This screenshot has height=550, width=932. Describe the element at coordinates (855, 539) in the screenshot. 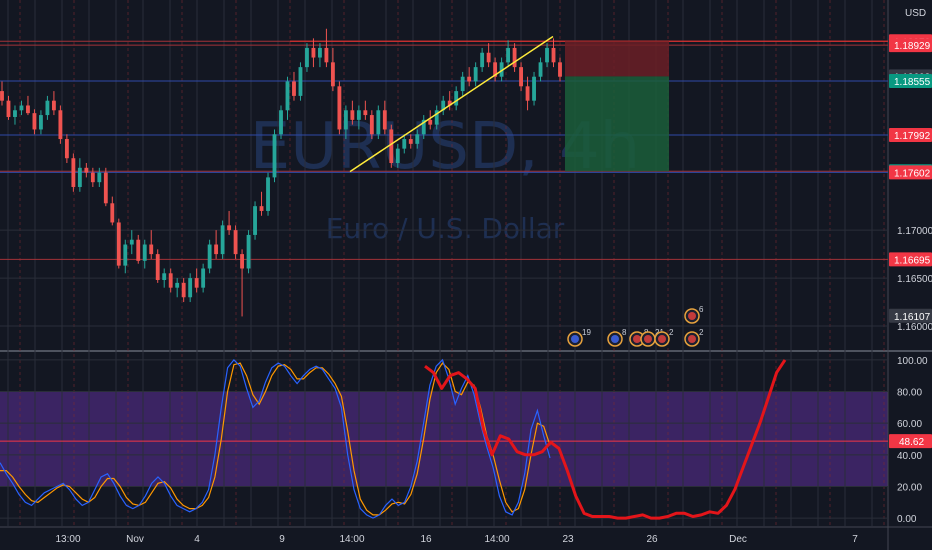

I see `time-tick-label: 7` at that location.